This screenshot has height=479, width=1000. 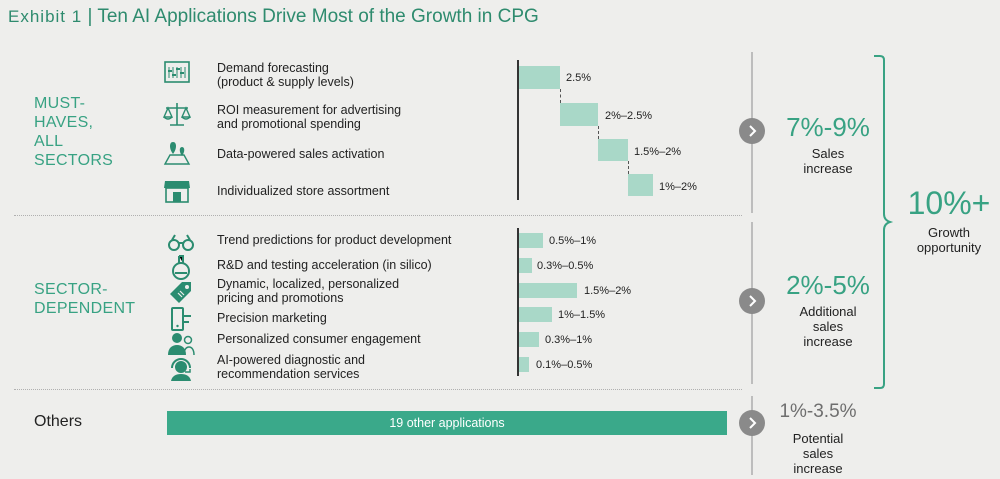 I want to click on summary-line: Additional, so click(x=828, y=311).